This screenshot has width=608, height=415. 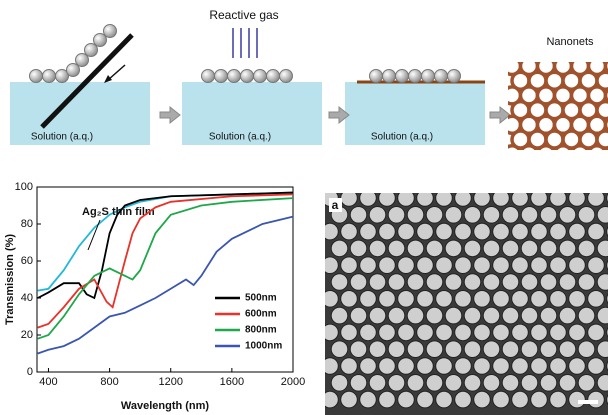 What do you see at coordinates (94, 235) in the screenshot?
I see `annotation-pointer` at bounding box center [94, 235].